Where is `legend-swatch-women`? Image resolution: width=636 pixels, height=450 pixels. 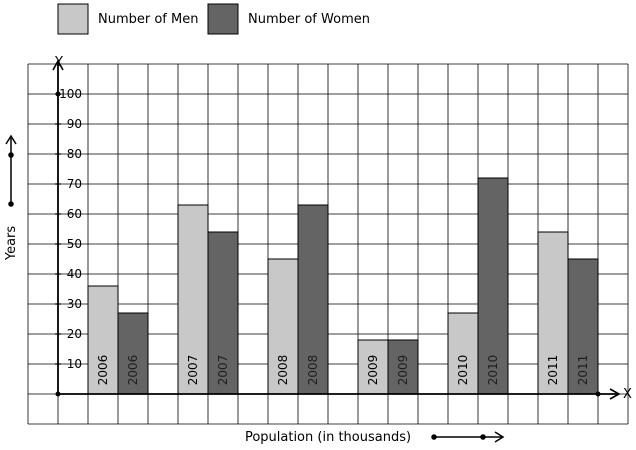
legend-swatch-women is located at coordinates (223, 19).